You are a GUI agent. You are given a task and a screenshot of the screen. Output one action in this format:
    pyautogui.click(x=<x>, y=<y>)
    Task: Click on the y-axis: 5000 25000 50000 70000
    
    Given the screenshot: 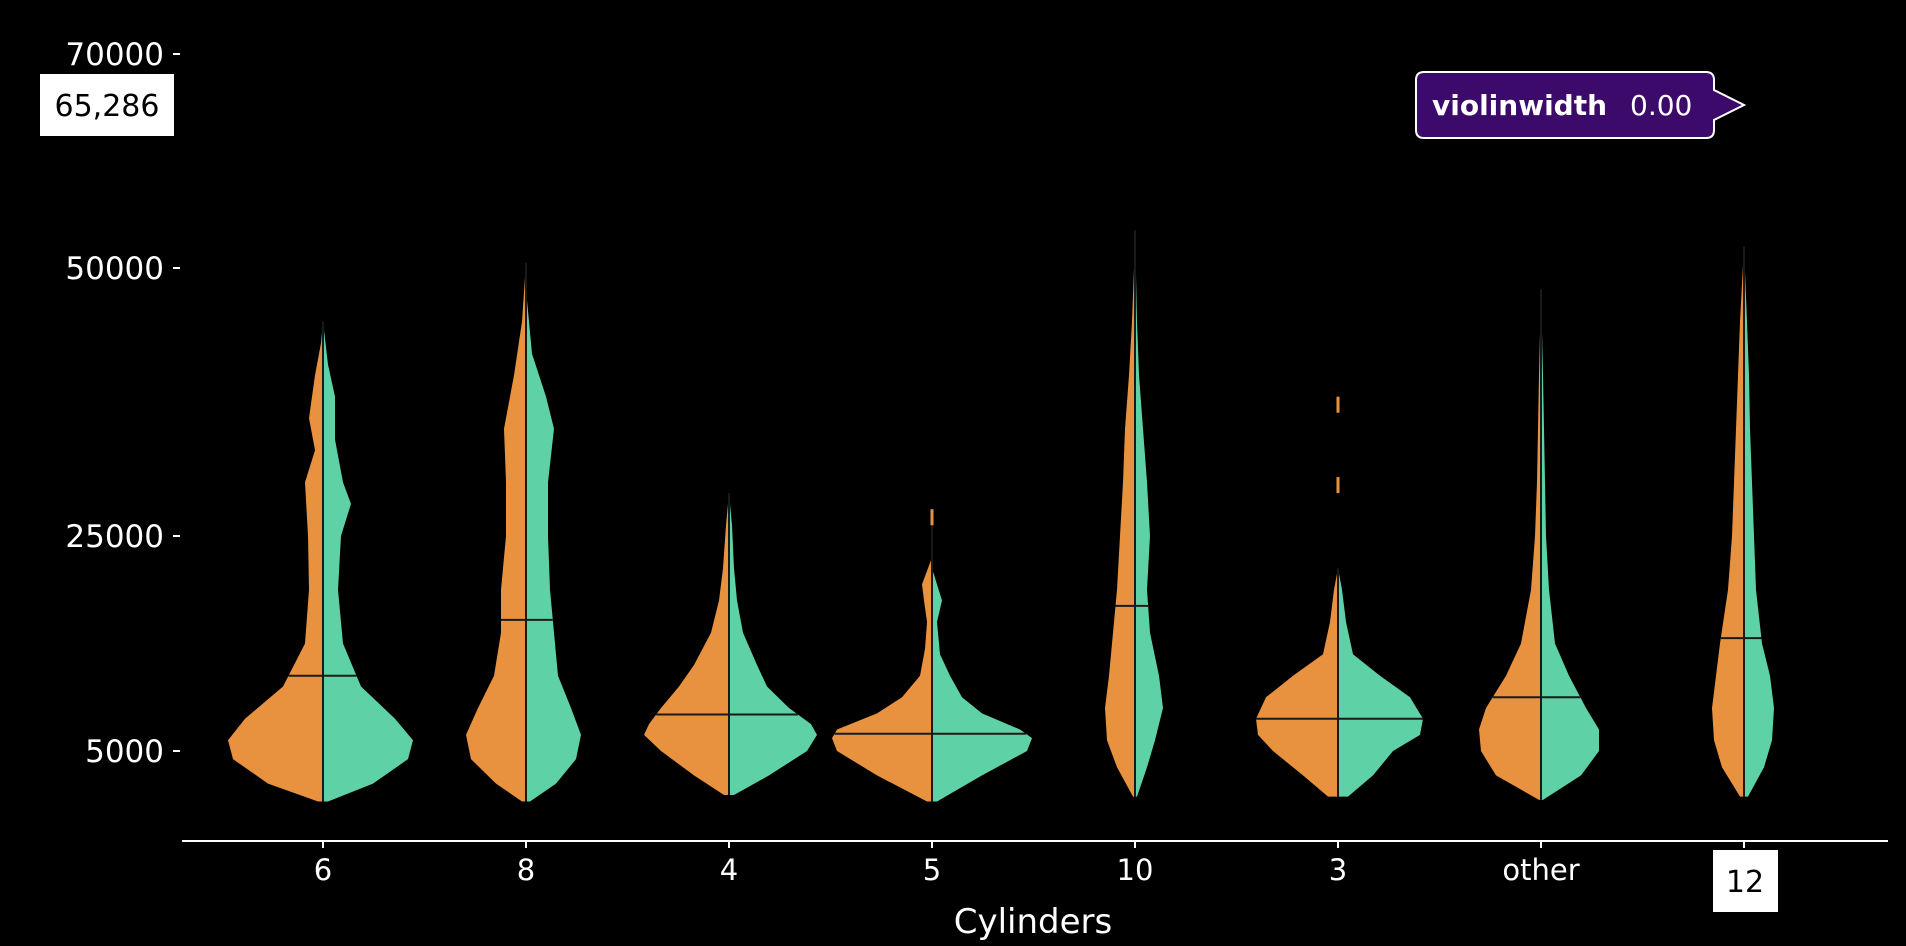 What is the action you would take?
    pyautogui.click(x=122, y=403)
    